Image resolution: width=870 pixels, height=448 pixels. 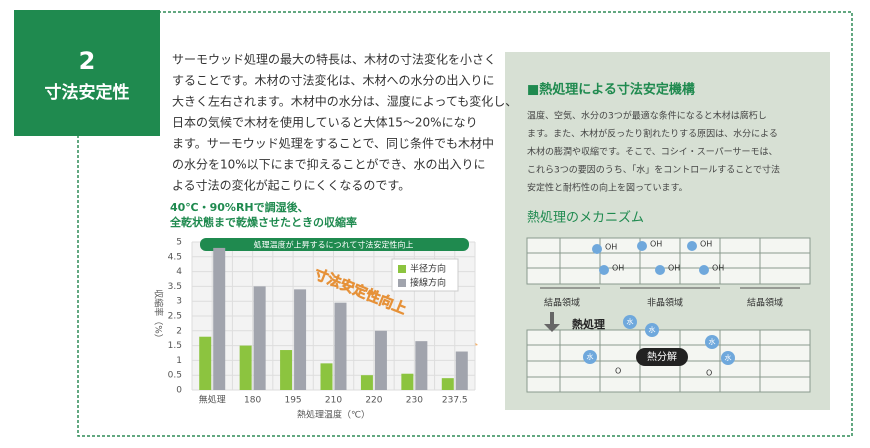 What do you see at coordinates (588, 324) in the screenshot?
I see `diagram-label: 熱処理` at bounding box center [588, 324].